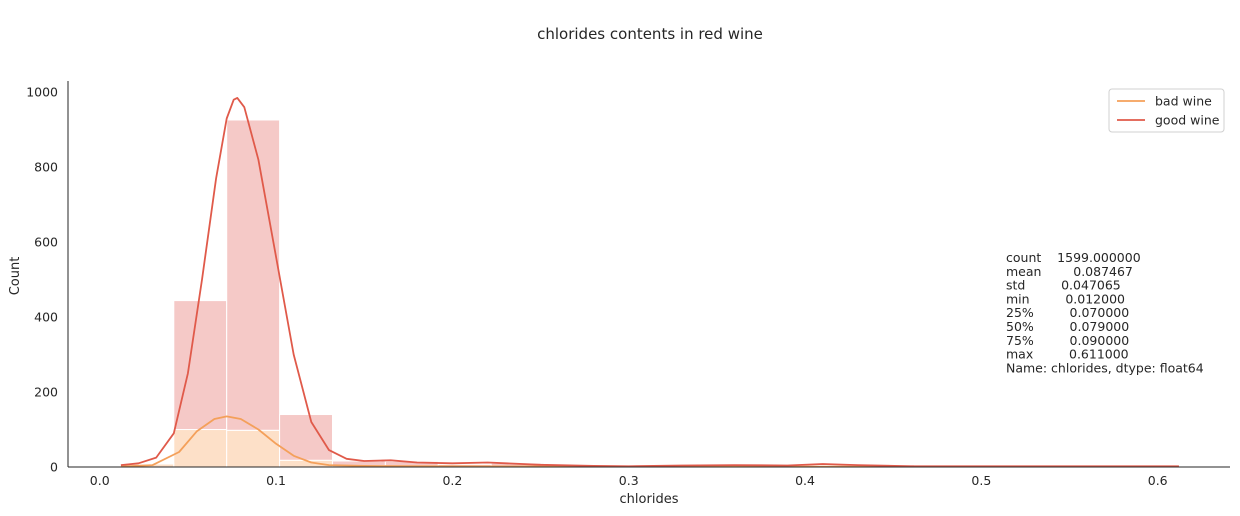  I want to click on stats-line: count 1599.000000, so click(1073, 257).